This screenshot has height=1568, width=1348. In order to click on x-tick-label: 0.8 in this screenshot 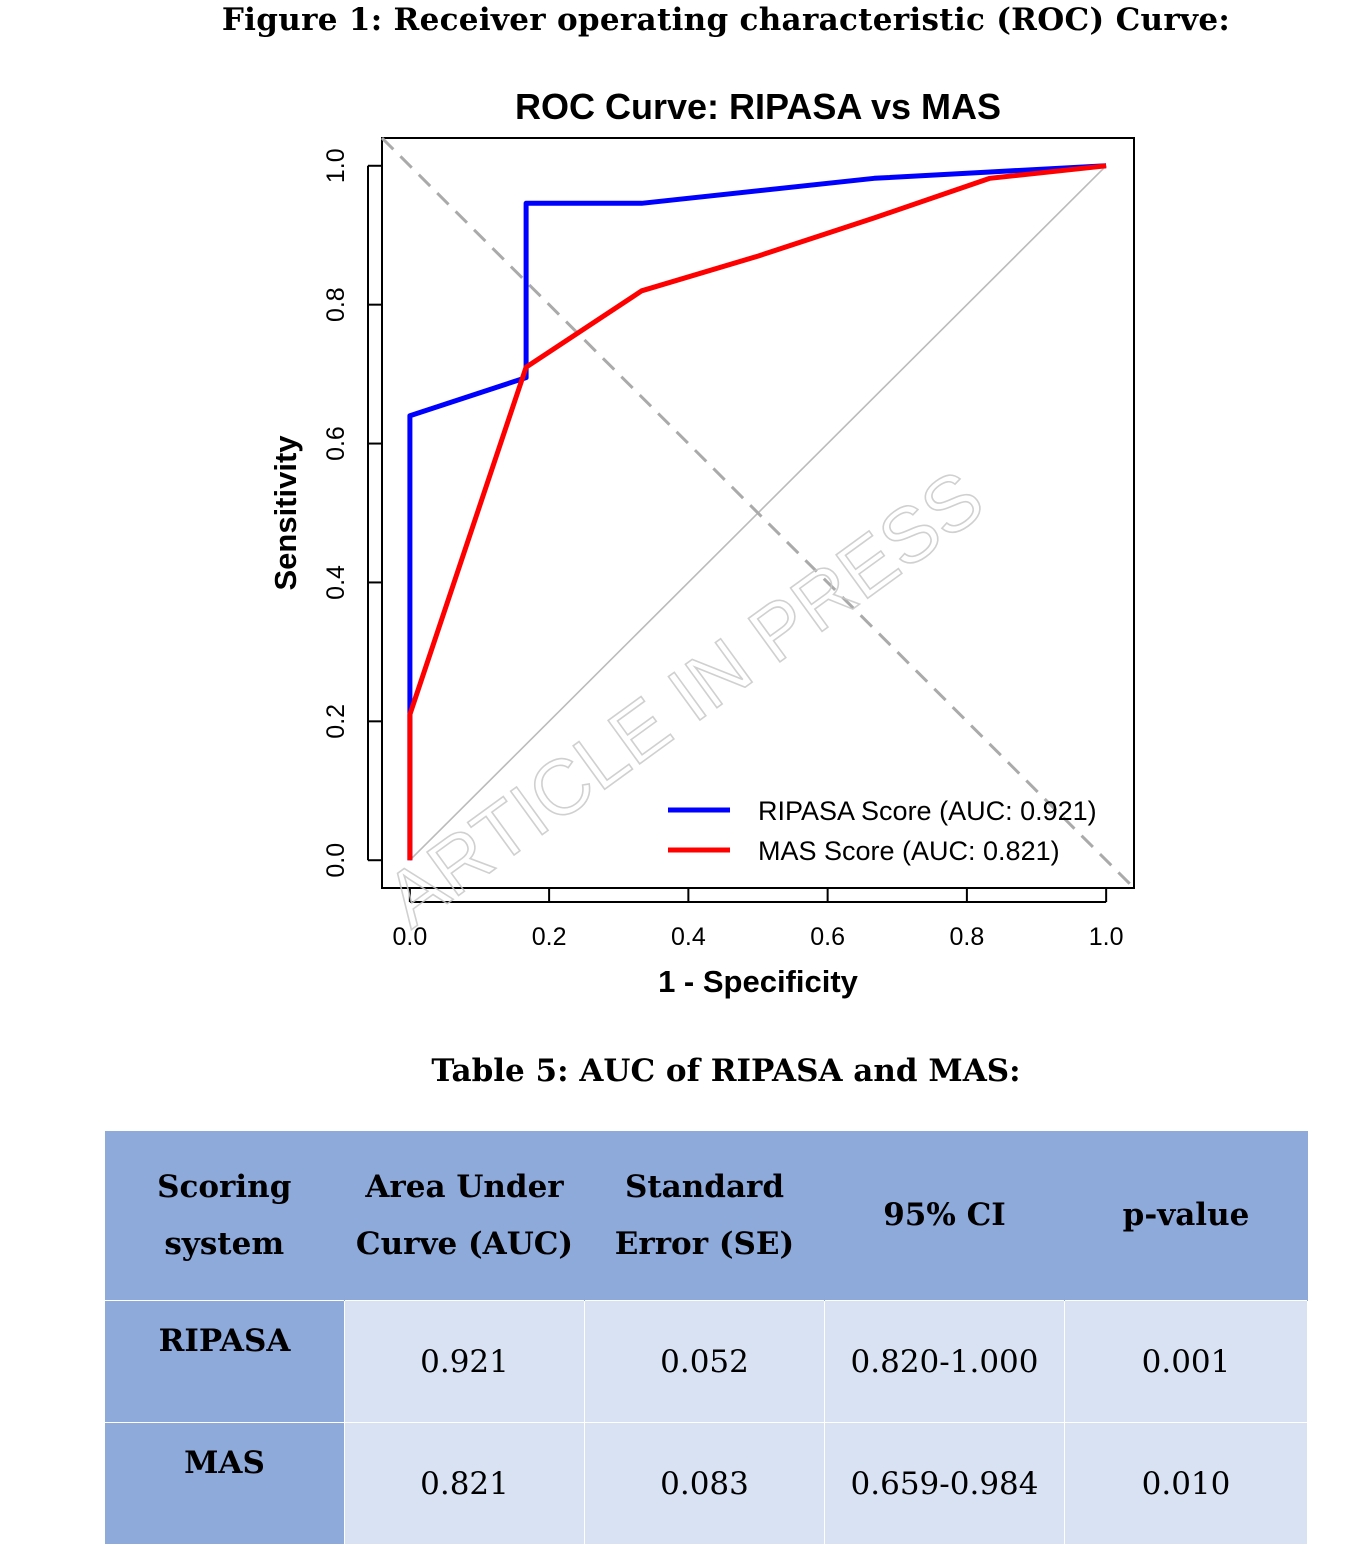, I will do `click(967, 937)`.